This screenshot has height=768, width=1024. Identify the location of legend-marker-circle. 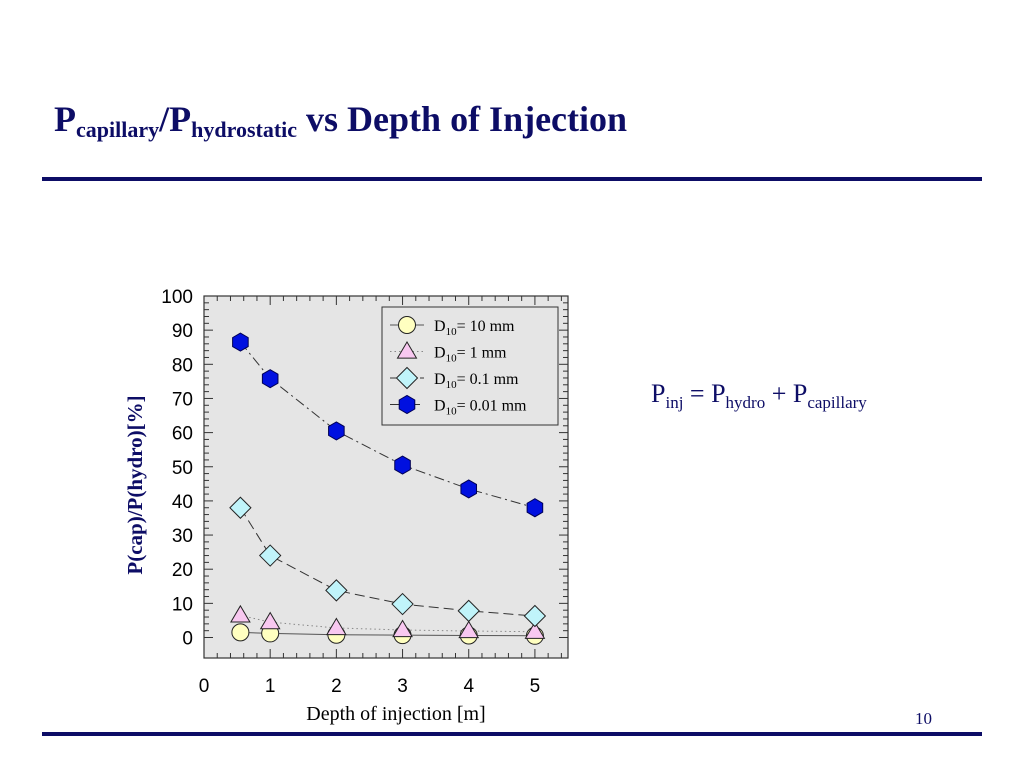
(407, 325).